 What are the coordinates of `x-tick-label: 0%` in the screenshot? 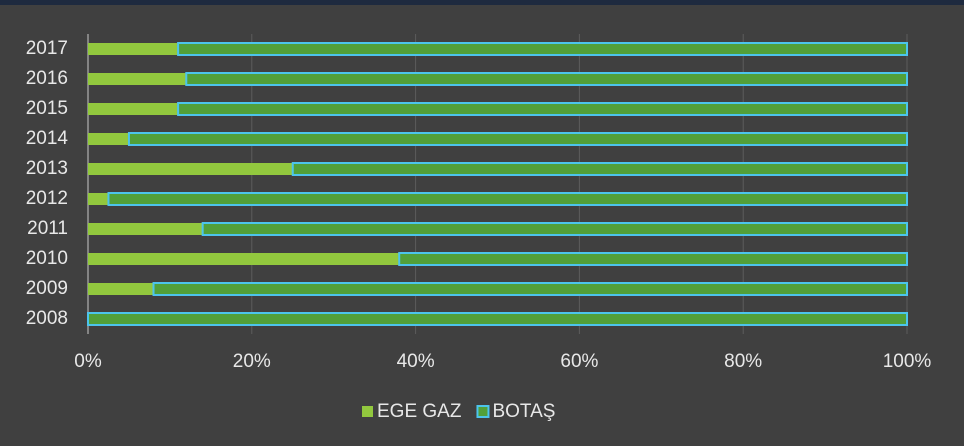 It's located at (88, 361).